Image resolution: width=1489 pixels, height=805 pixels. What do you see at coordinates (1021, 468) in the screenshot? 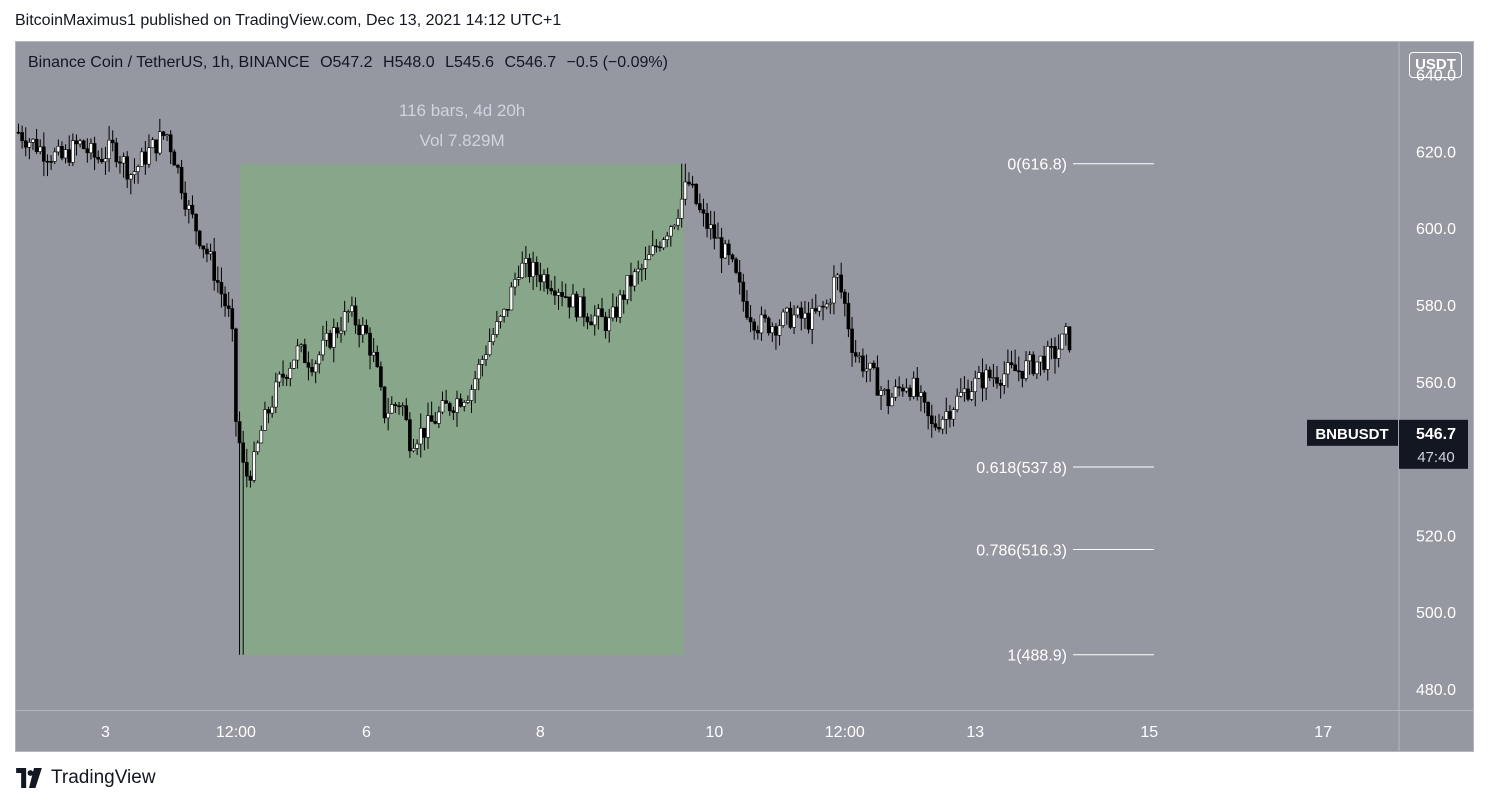
I see `fib-label: 0.618(537.8)` at bounding box center [1021, 468].